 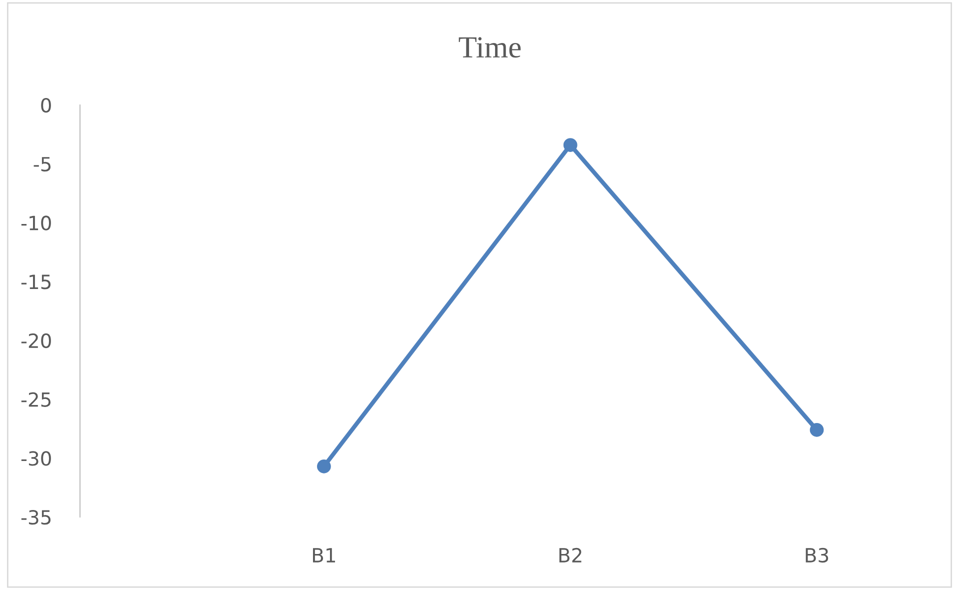 What do you see at coordinates (36, 223) in the screenshot?
I see `y-tick-label: -10` at bounding box center [36, 223].